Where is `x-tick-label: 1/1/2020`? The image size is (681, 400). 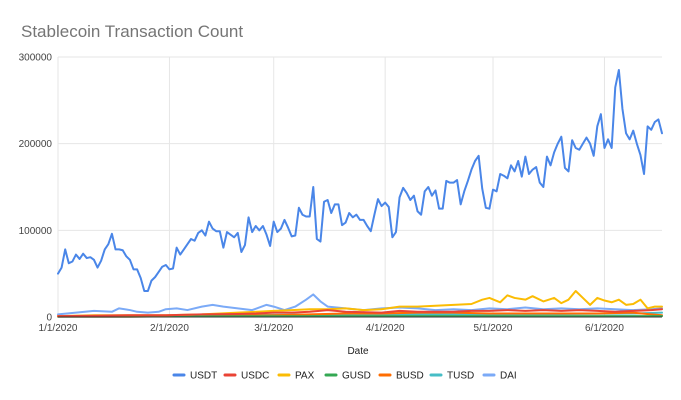 x-tick-label: 1/1/2020 is located at coordinates (58, 328).